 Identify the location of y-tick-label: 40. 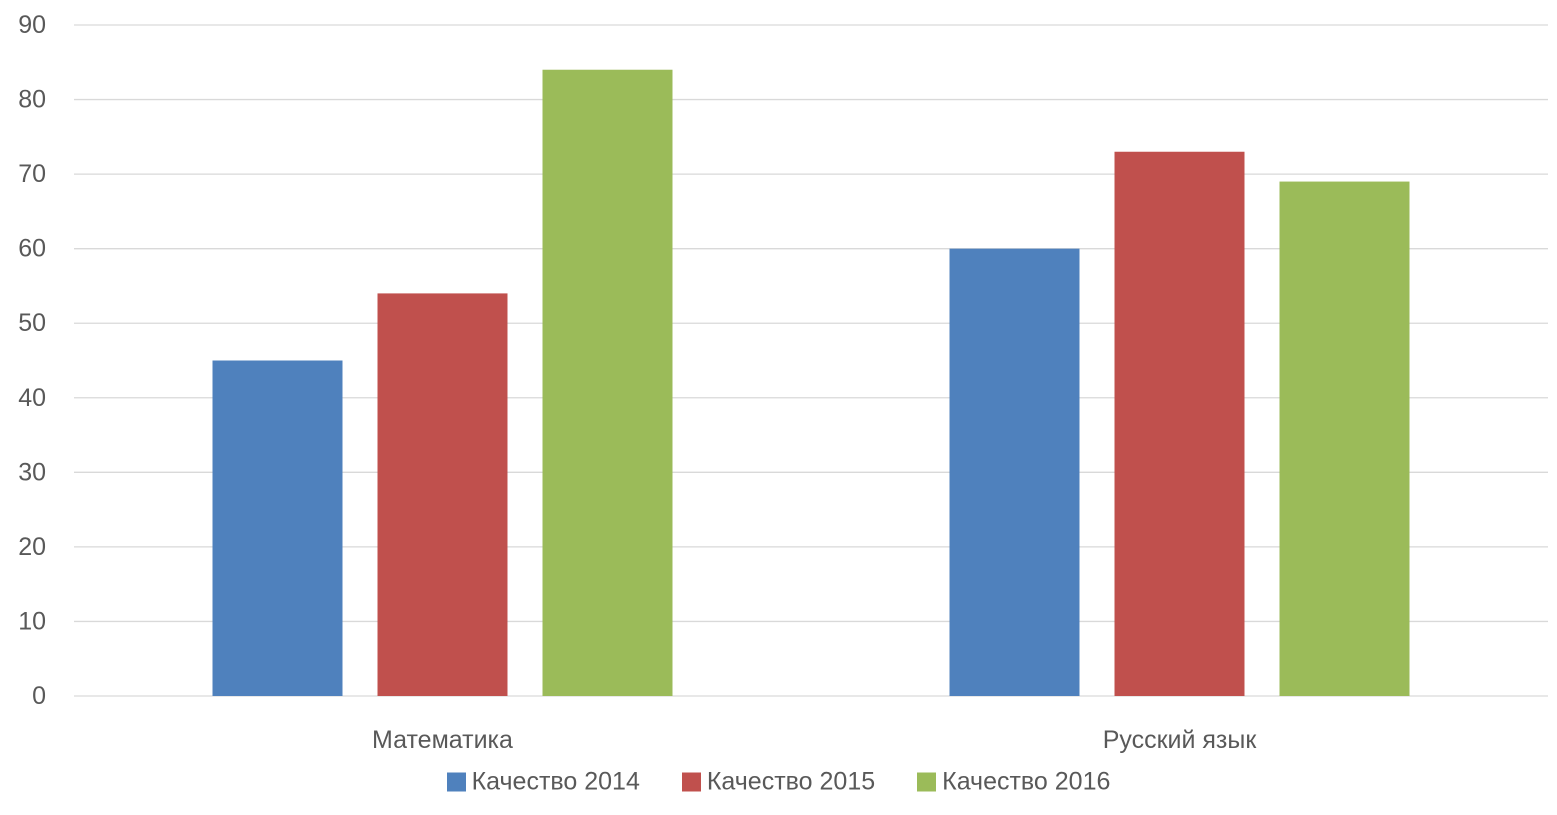
(32, 398).